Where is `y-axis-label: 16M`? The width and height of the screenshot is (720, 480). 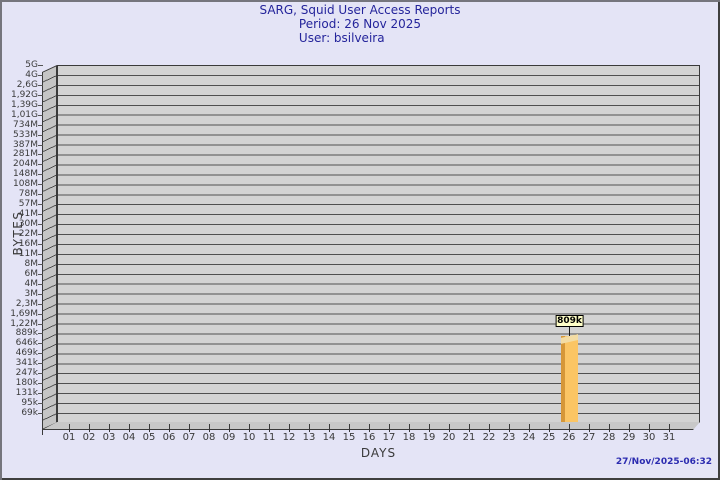
y-axis-label: 16M is located at coordinates (21, 244).